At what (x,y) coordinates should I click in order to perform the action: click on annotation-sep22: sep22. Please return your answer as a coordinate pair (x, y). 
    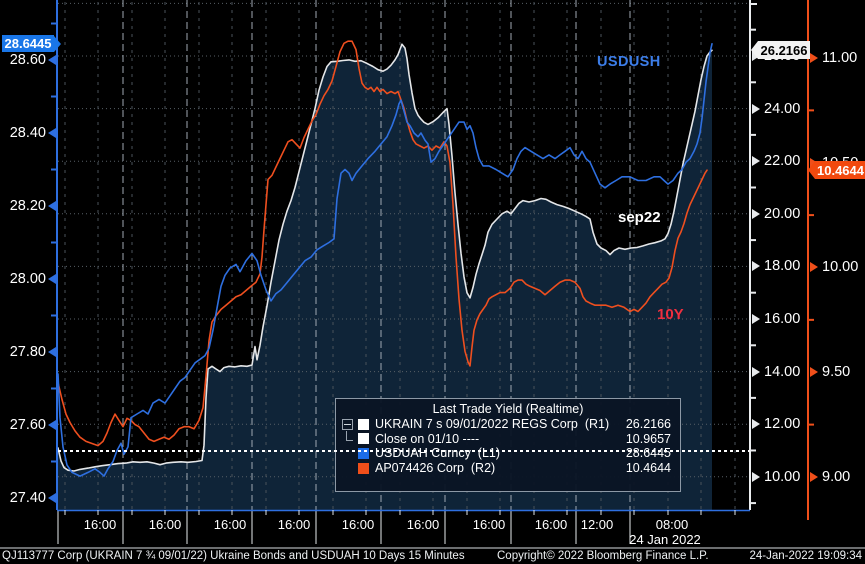
    Looking at the image, I should click on (639, 217).